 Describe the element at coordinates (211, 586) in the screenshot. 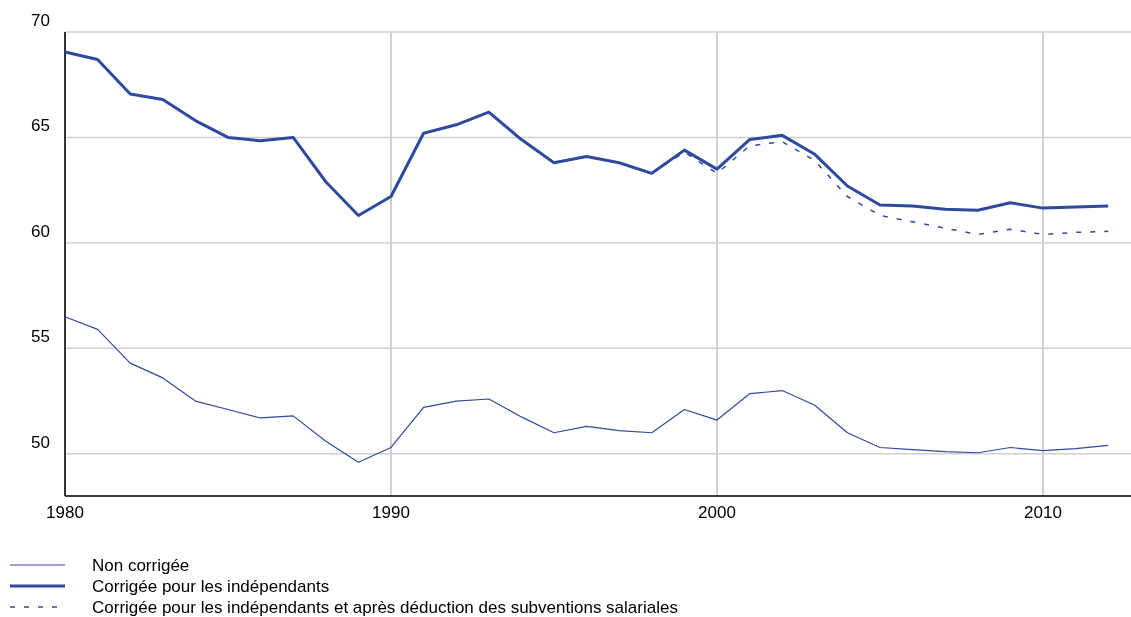

I see `legend-label: Corrigée pour les indépendants` at that location.